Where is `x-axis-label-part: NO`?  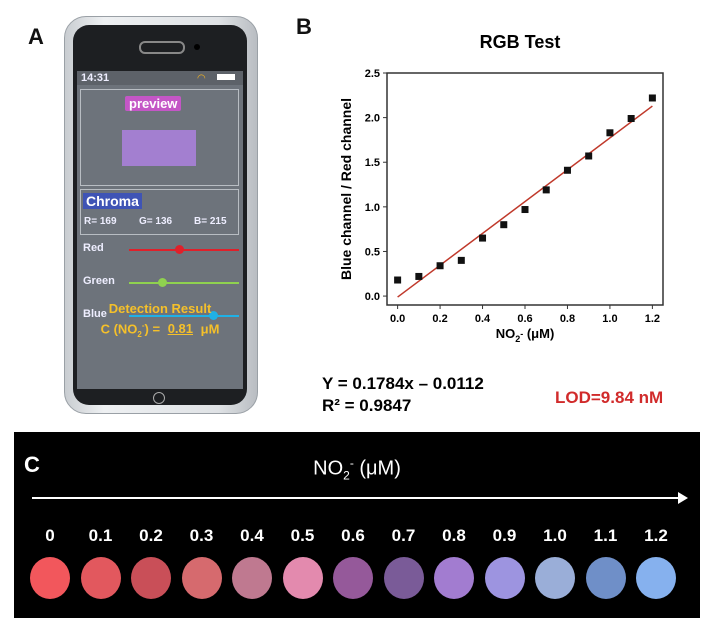
x-axis-label-part: NO is located at coordinates (506, 333).